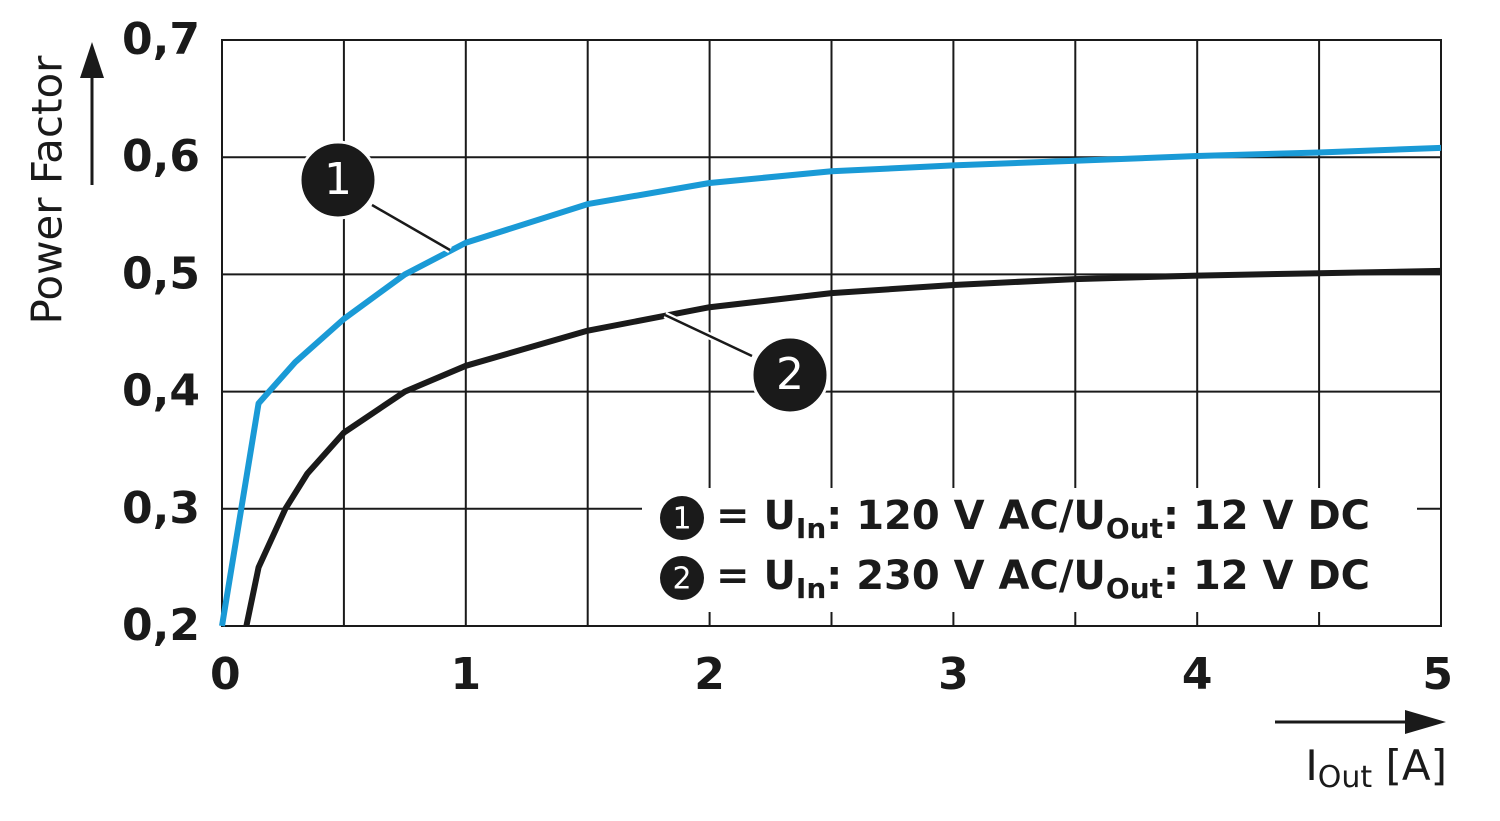 Image resolution: width=1500 pixels, height=821 pixels. Describe the element at coordinates (1409, 765) in the screenshot. I see `x-axis-label-part: [A]` at that location.